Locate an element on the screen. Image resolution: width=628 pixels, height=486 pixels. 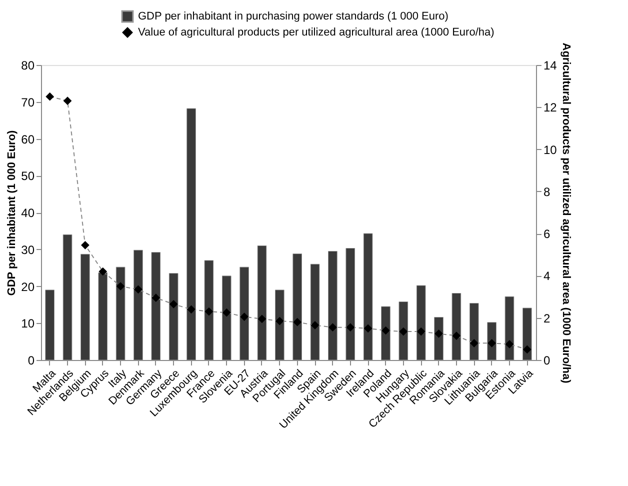
y2-tick-label: 12 is located at coordinates (551, 107).